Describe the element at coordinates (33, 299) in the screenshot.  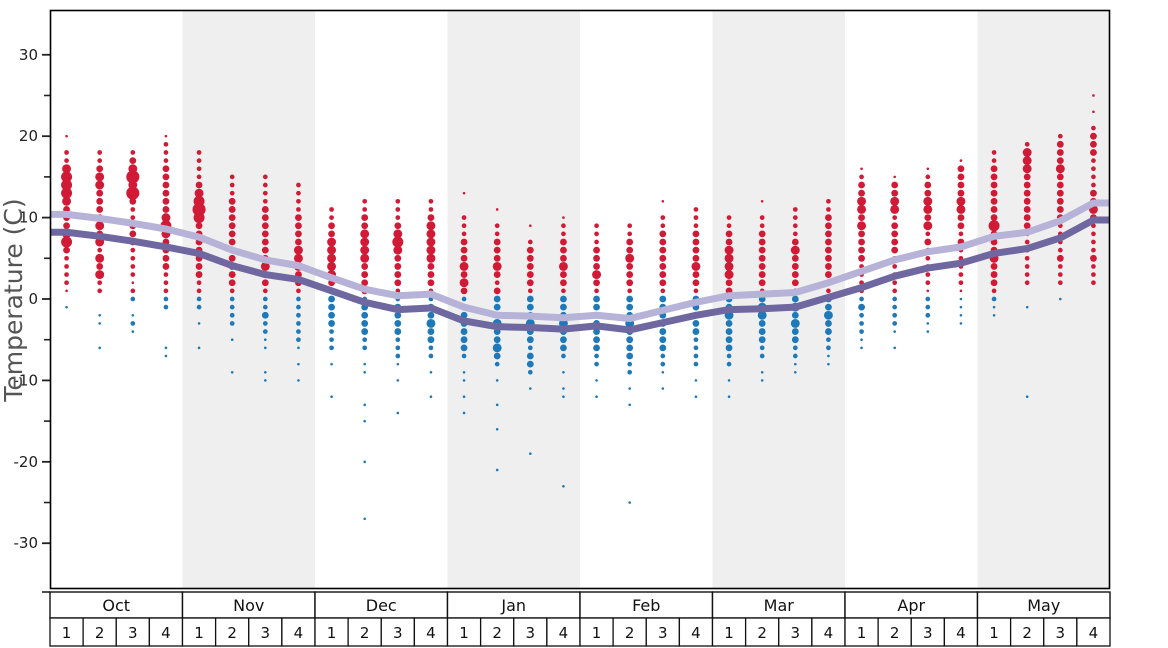
I see `y-tick-label: 0` at that location.